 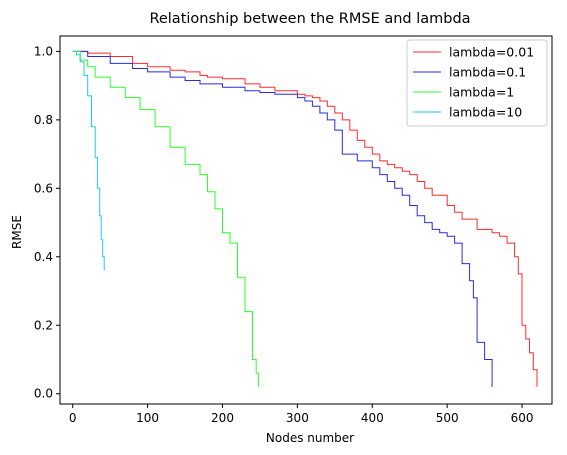 What do you see at coordinates (43, 257) in the screenshot?
I see `y-tick-label: 0.4` at bounding box center [43, 257].